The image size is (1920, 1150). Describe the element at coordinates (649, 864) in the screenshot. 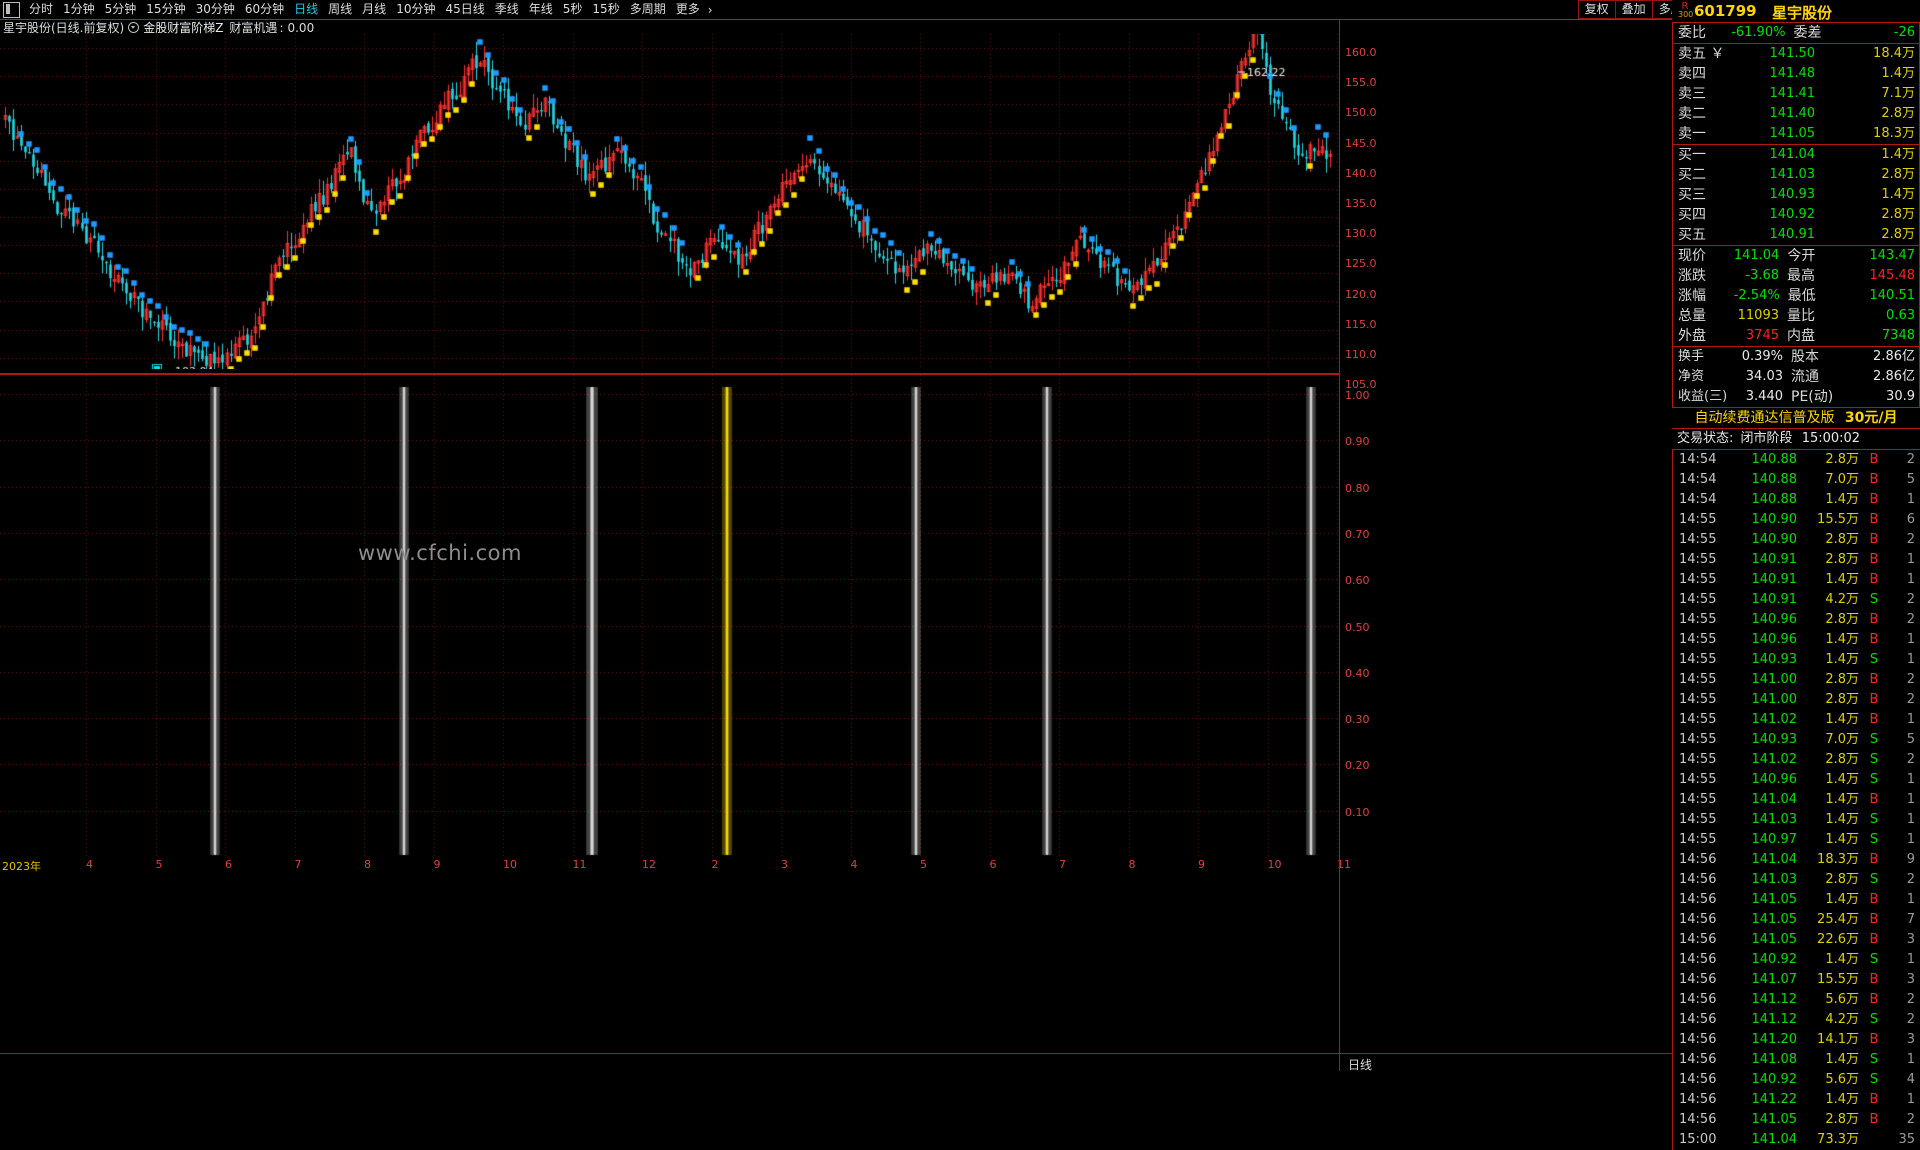

I see `date-axis-tick: 12` at that location.